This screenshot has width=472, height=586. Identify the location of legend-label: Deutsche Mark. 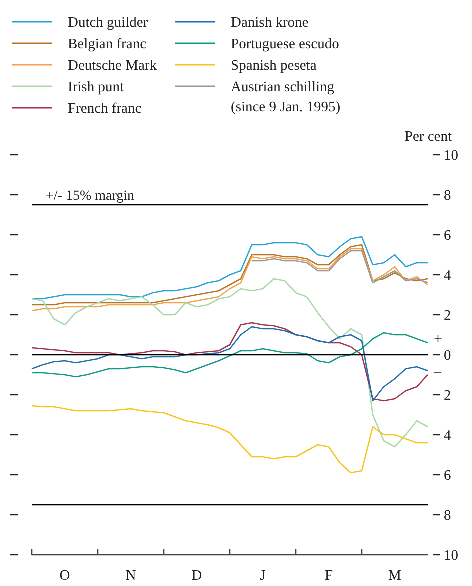
(113, 66).